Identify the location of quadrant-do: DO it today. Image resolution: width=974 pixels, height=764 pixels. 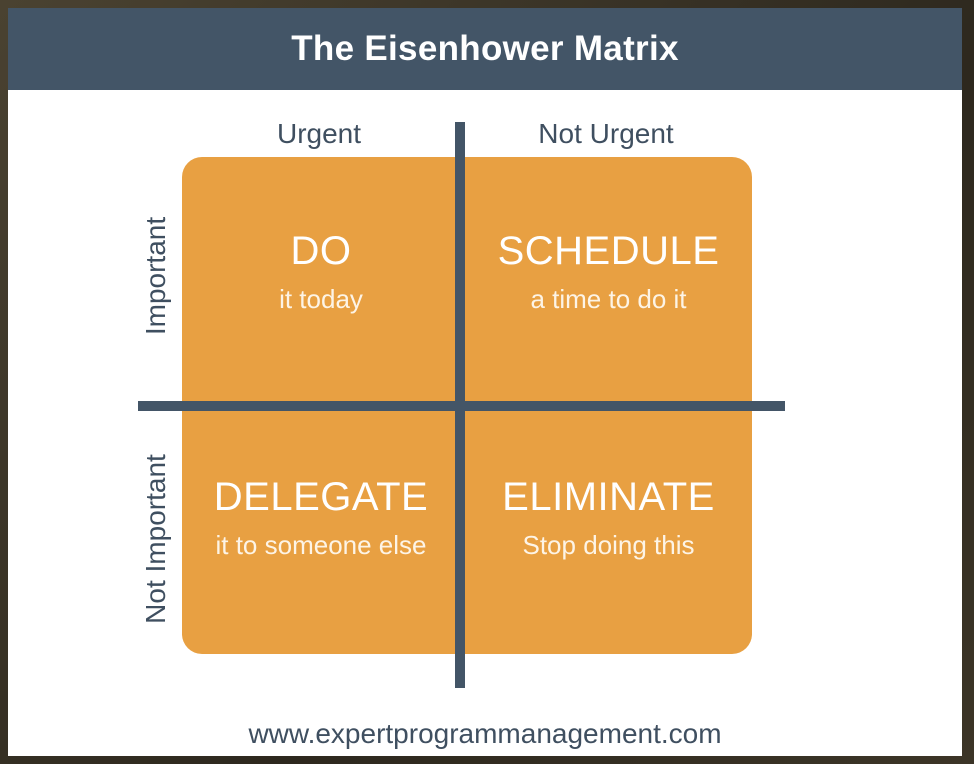
(321, 272).